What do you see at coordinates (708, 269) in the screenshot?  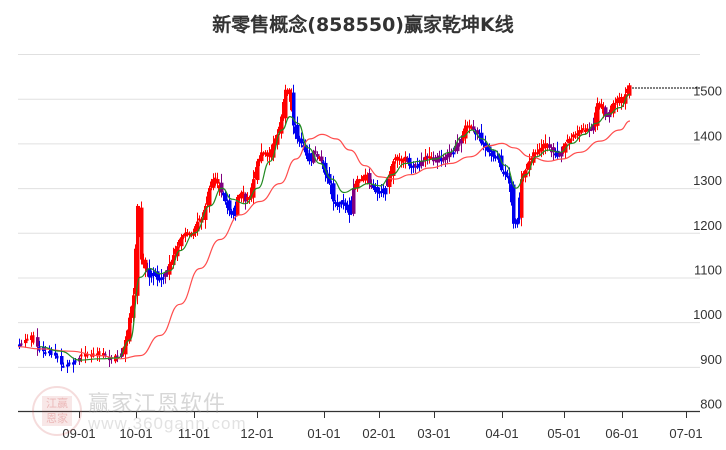 I see `y-tick-label: 1100` at bounding box center [708, 269].